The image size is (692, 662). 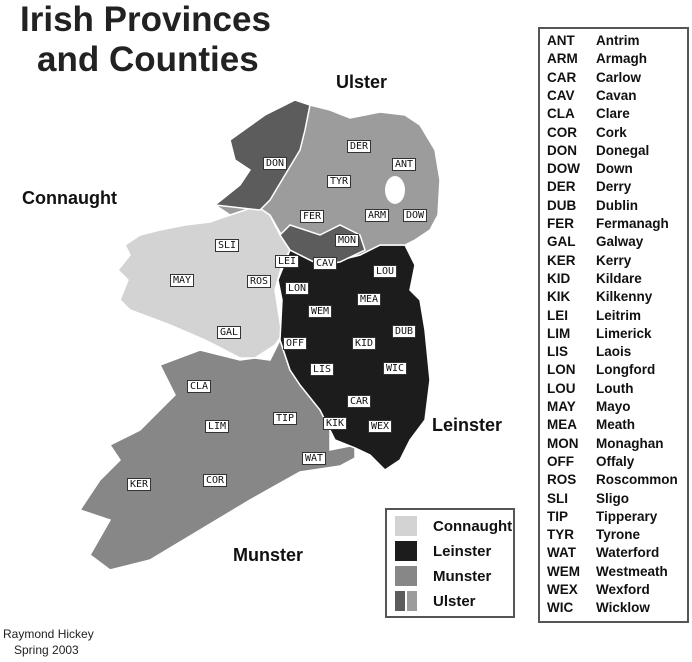 I want to click on county-label: LIM, so click(x=217, y=426).